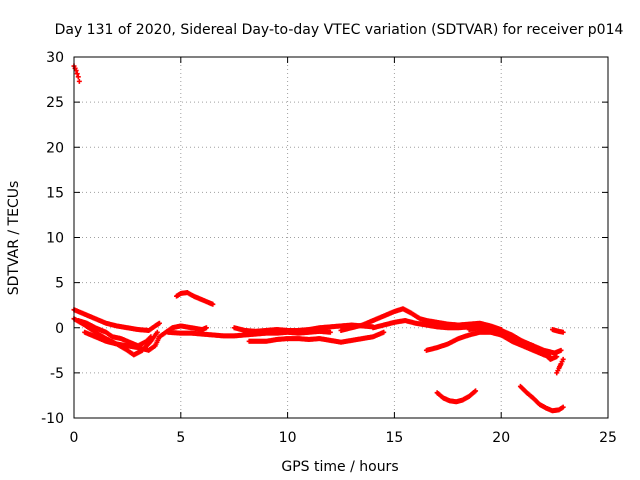 Image resolution: width=640 pixels, height=480 pixels. What do you see at coordinates (74, 438) in the screenshot?
I see `x-tick-label: 0` at bounding box center [74, 438].